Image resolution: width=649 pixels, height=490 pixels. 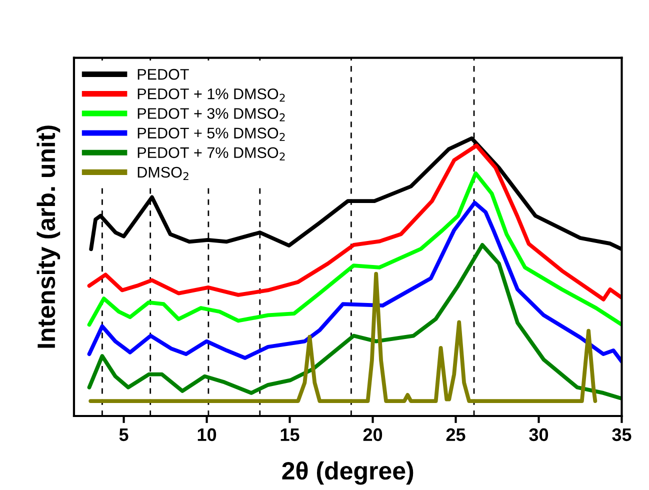 I want to click on legend-label: PEDOT + 5% DMSO$_{2}$, so click(x=211, y=134).